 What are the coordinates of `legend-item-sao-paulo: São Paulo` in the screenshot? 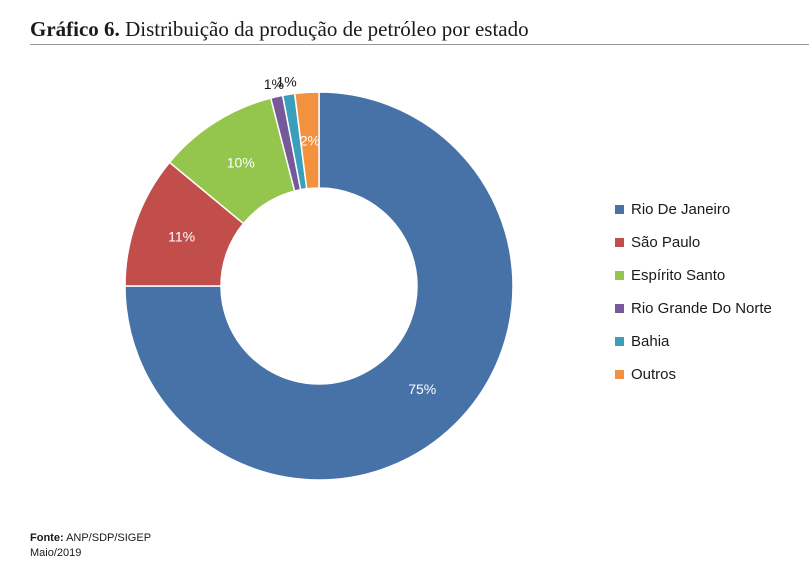 It's located at (693, 242).